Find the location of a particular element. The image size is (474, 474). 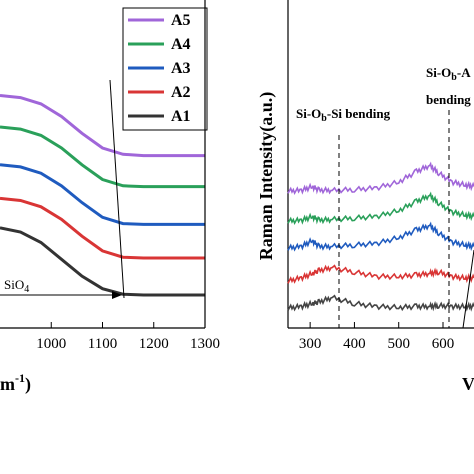

left-series-A3 is located at coordinates (102, 194).